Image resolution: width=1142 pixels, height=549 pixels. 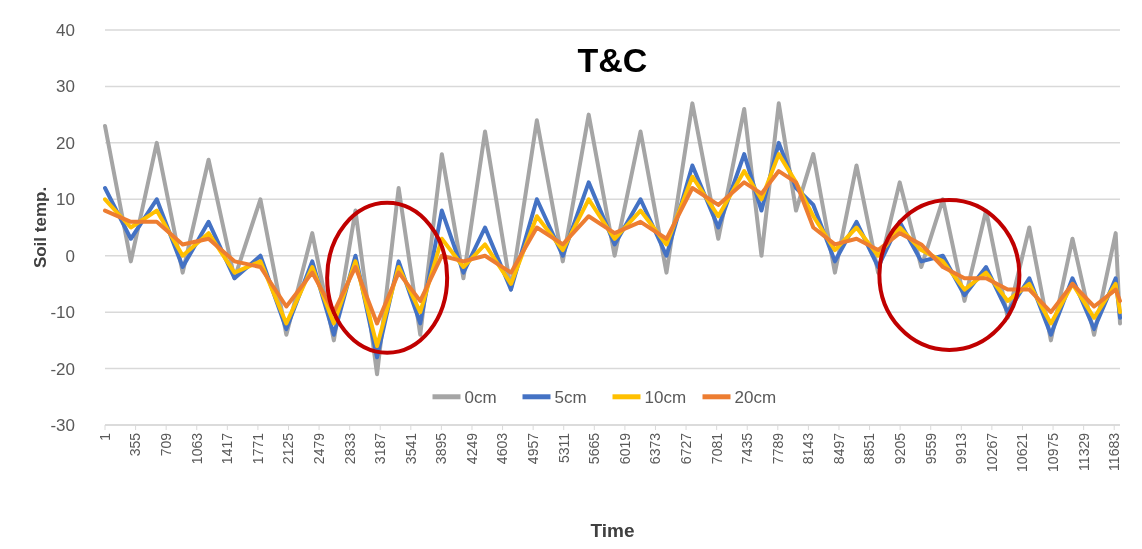 What do you see at coordinates (570, 397) in the screenshot?
I see `legend-label: 5cm` at bounding box center [570, 397].